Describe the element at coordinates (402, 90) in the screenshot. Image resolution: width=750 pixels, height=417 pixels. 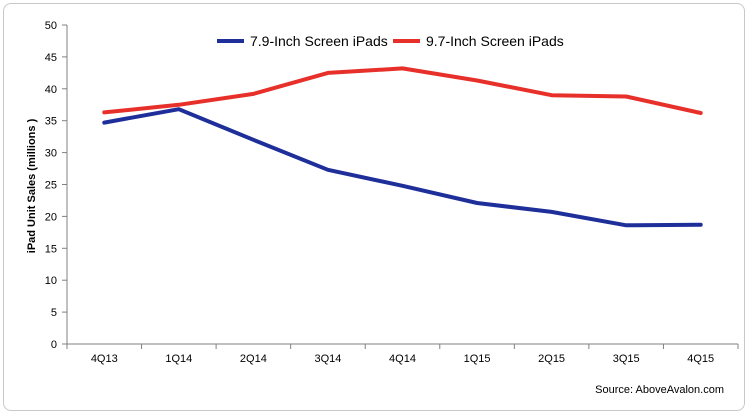
I see `series-line-9-7-inch` at that location.